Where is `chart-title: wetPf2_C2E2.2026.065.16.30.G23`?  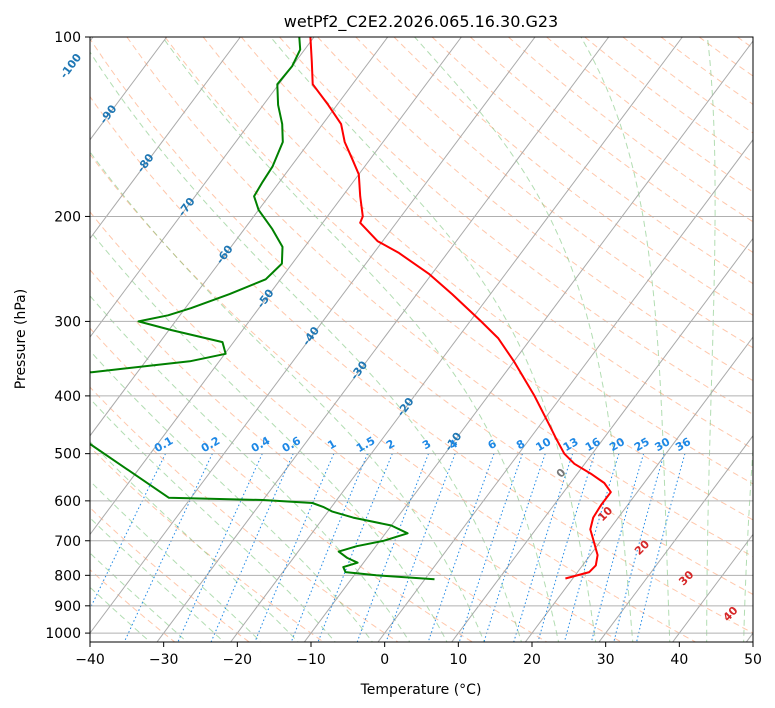 chart-title: wetPf2_C2E2.2026.065.16.30.G23 is located at coordinates (421, 22).